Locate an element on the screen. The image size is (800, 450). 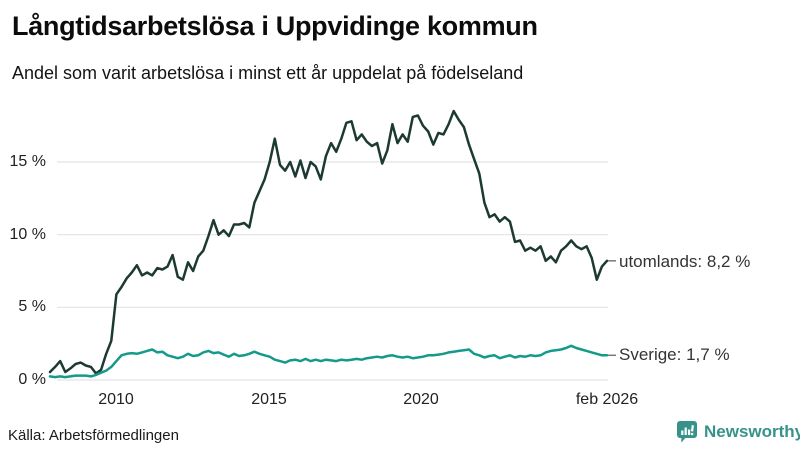
y-axis-tick-label: 5 % is located at coordinates (32, 306).